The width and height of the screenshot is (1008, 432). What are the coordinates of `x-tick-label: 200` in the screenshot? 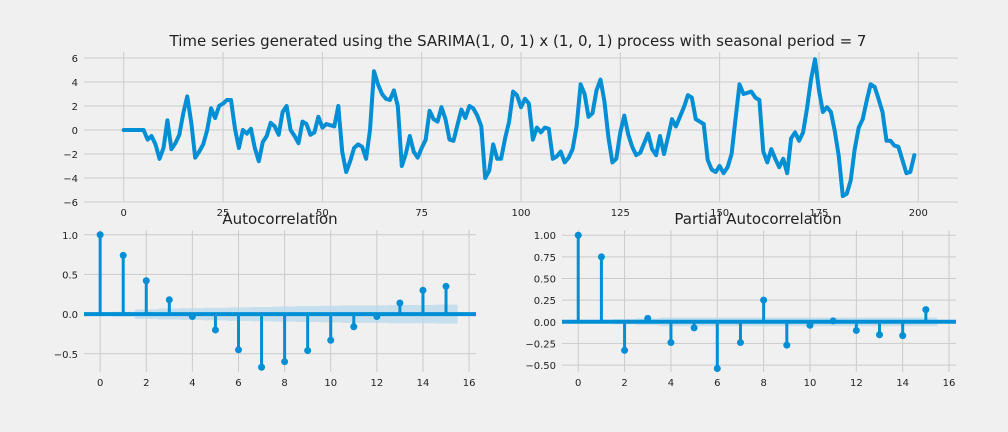 It's located at (918, 213).